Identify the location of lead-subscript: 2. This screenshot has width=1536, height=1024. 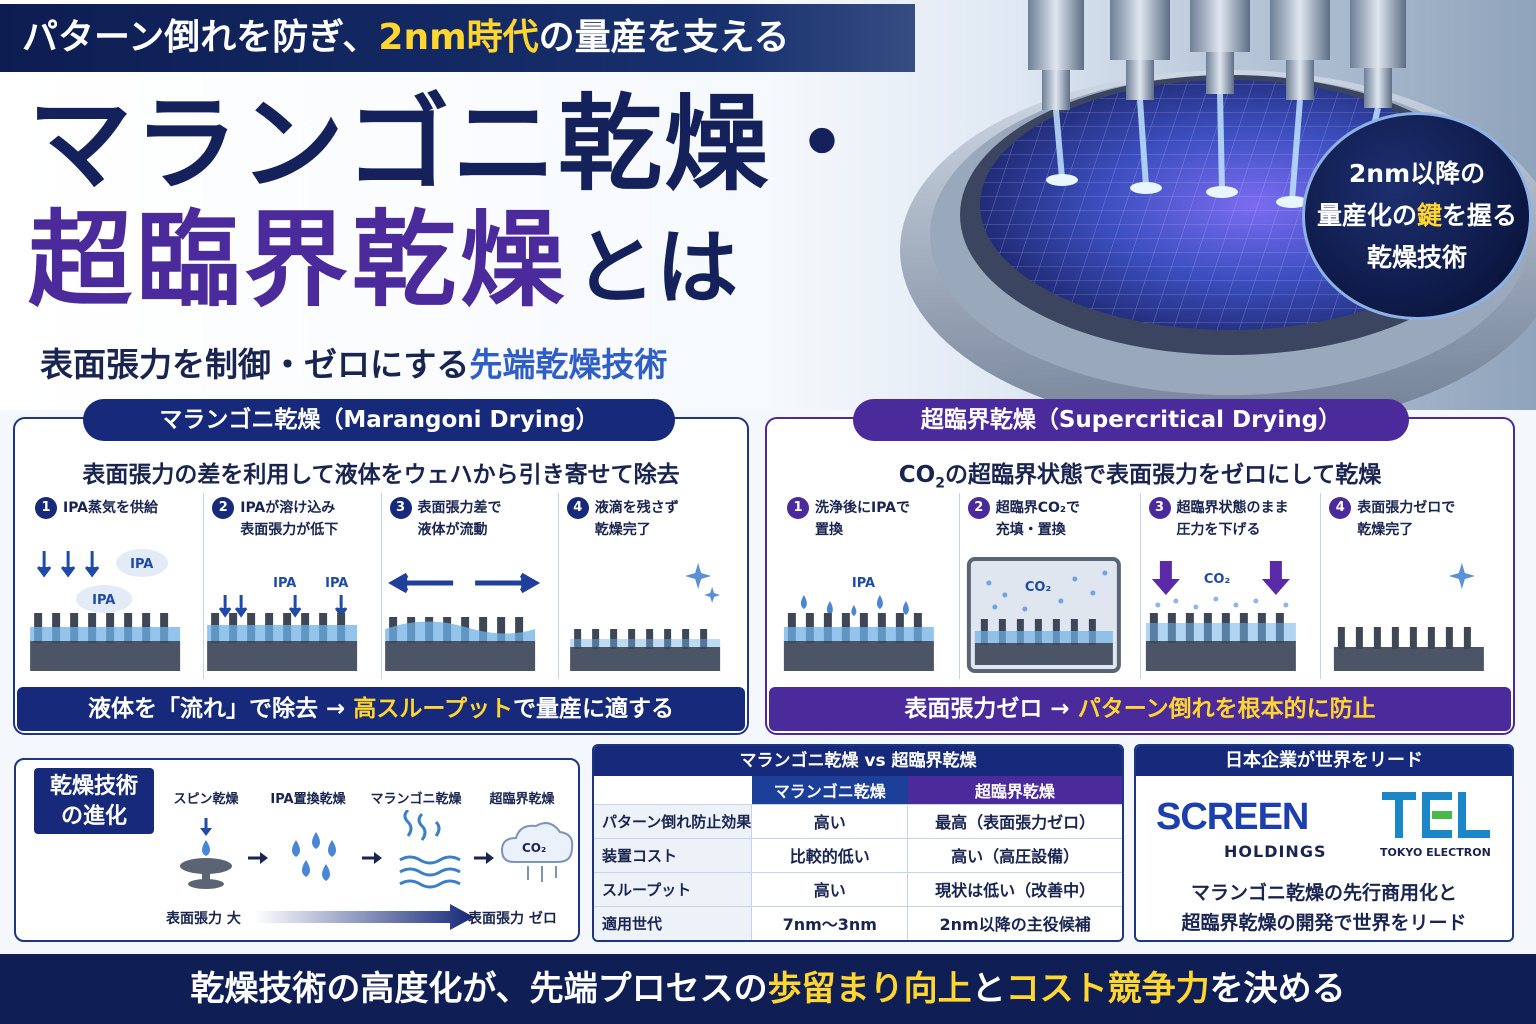
(940, 483).